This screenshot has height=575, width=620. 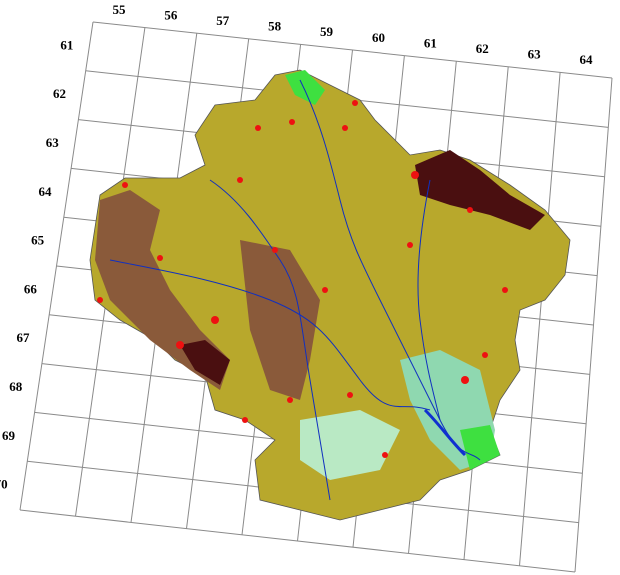 I want to click on column-label: 57, so click(x=223, y=20).